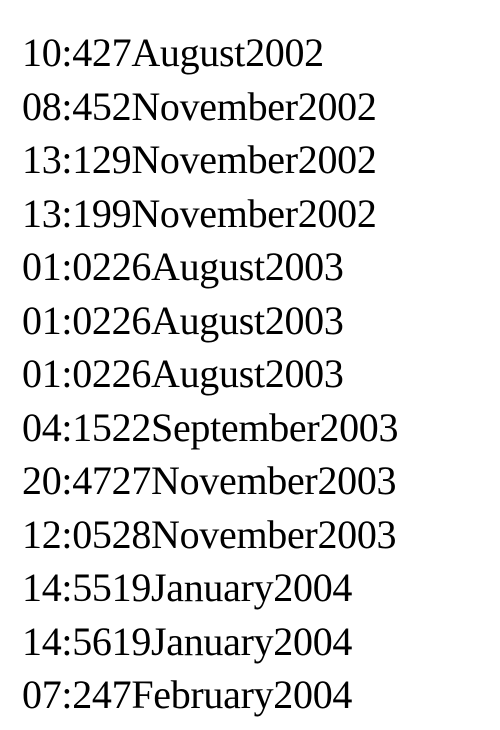 The height and width of the screenshot is (730, 500). Describe the element at coordinates (199, 159) in the screenshot. I see `timestamp-line: 13:129November2002` at that location.